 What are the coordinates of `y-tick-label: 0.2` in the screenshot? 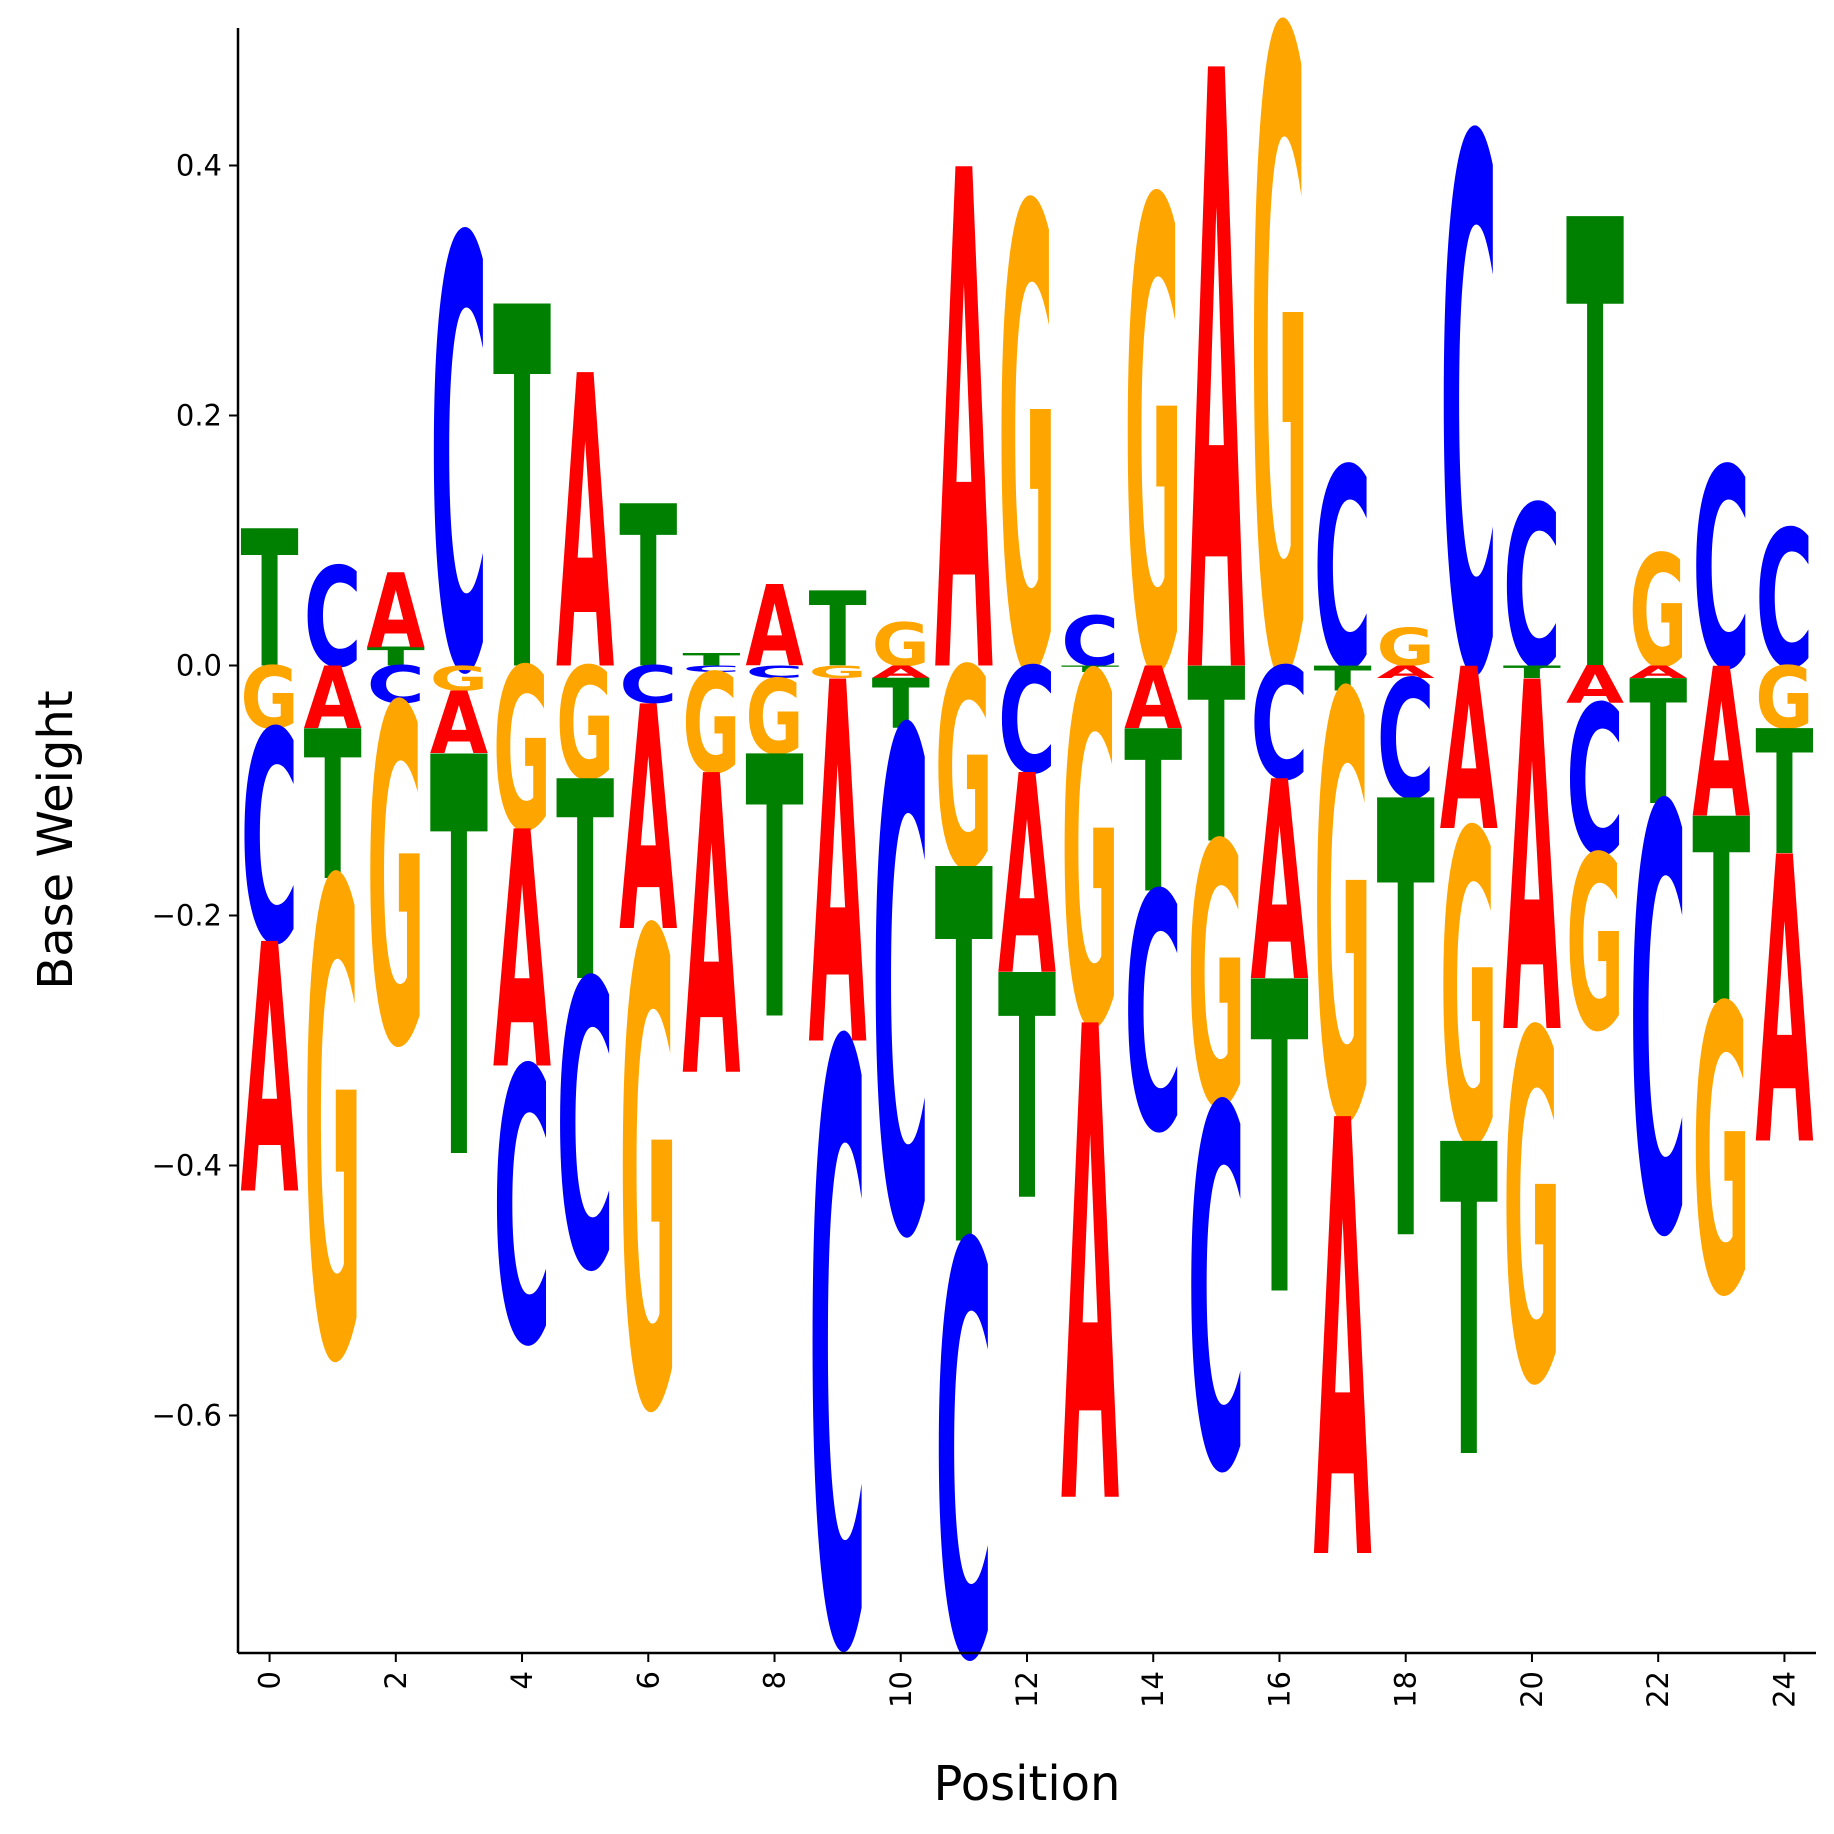 It's located at (199, 416).